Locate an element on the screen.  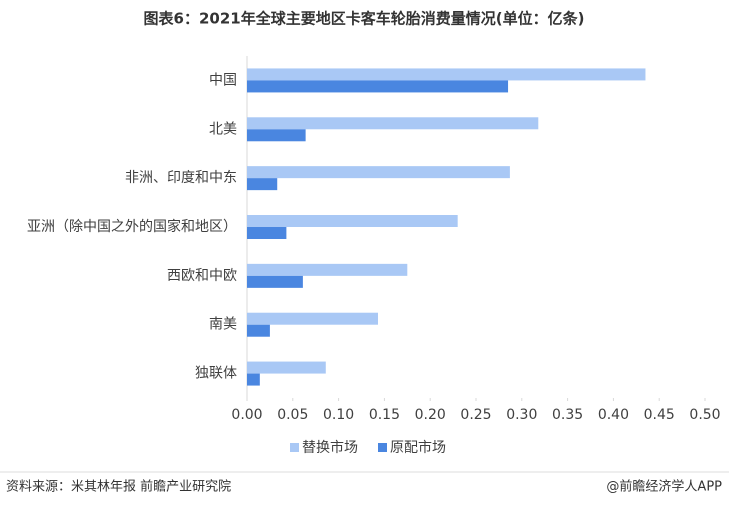
x-tick-label: 0.30 is located at coordinates (521, 415).